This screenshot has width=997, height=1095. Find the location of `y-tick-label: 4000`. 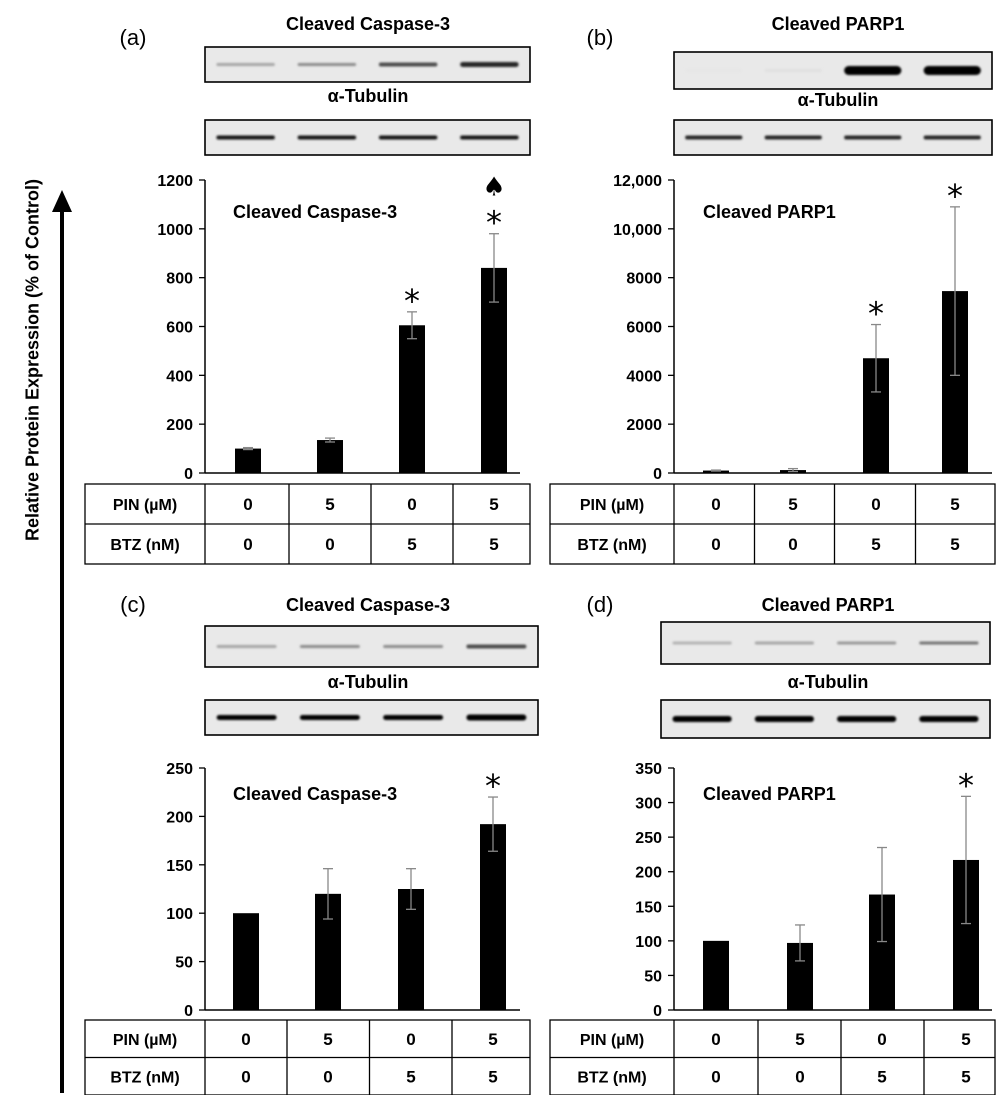

y-tick-label: 4000 is located at coordinates (644, 376).